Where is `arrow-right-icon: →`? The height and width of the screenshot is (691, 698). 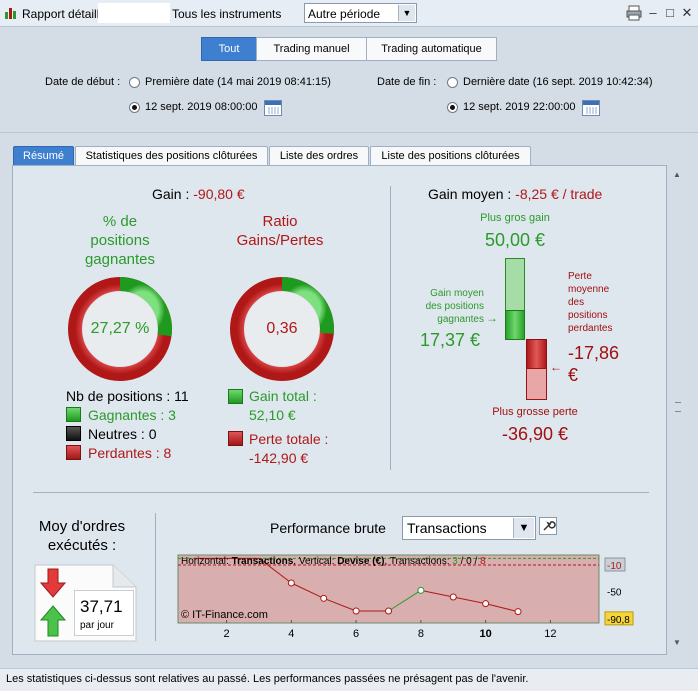 arrow-right-icon: → is located at coordinates (492, 318).